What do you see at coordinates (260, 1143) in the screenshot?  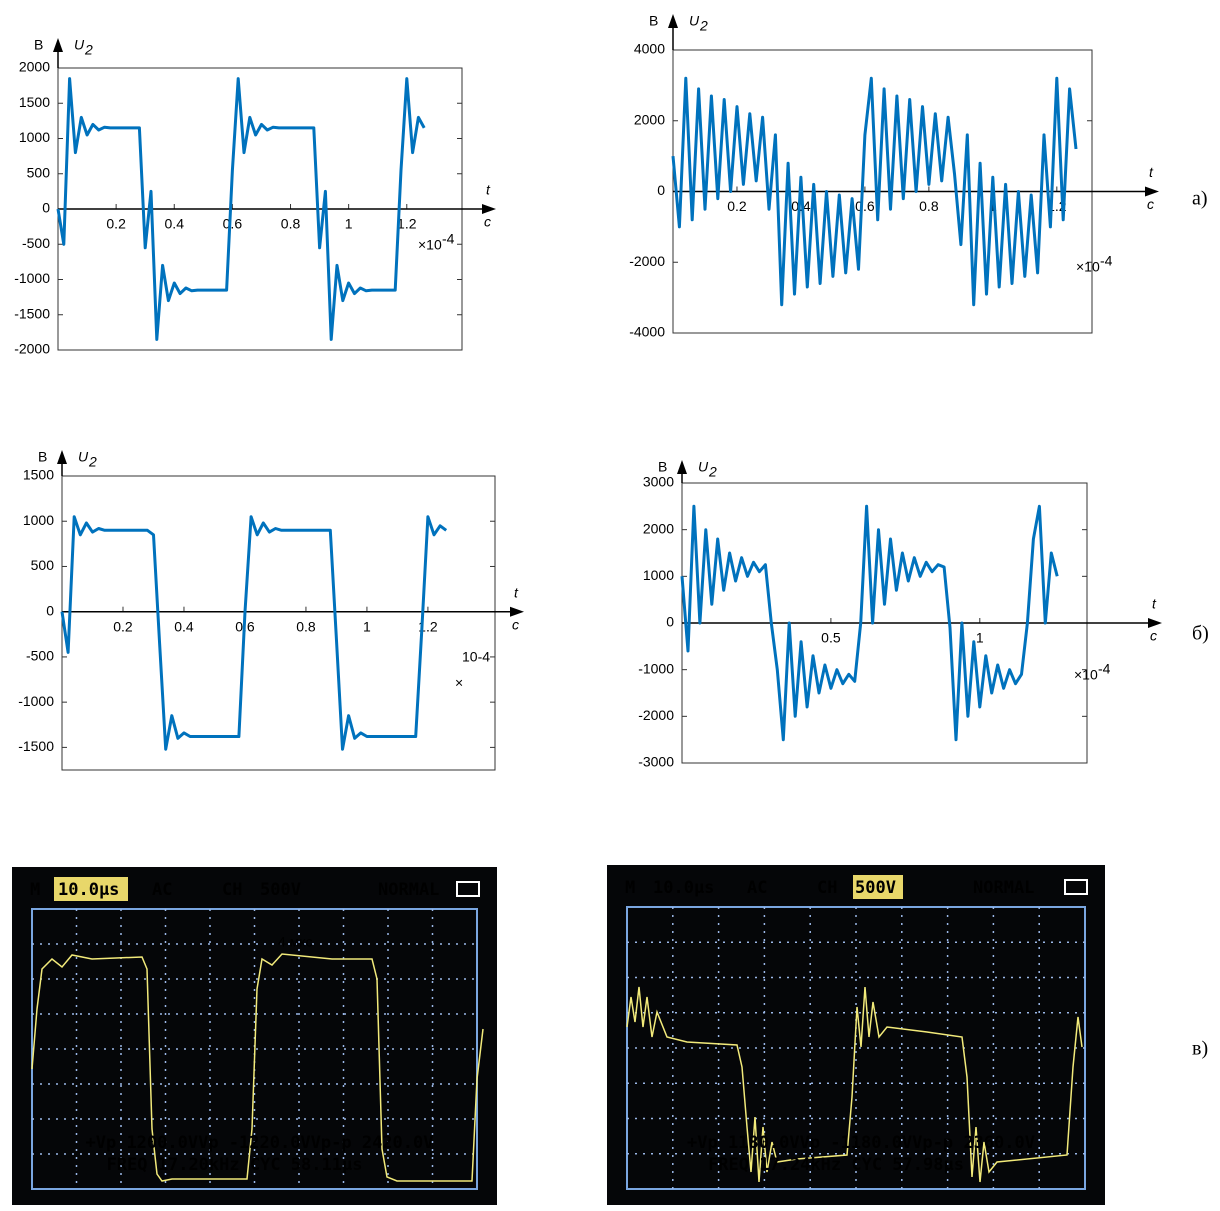 I see `measurement: +Vp 1200.0VVp -1220.0VVp-p 2420.0V` at bounding box center [260, 1143].